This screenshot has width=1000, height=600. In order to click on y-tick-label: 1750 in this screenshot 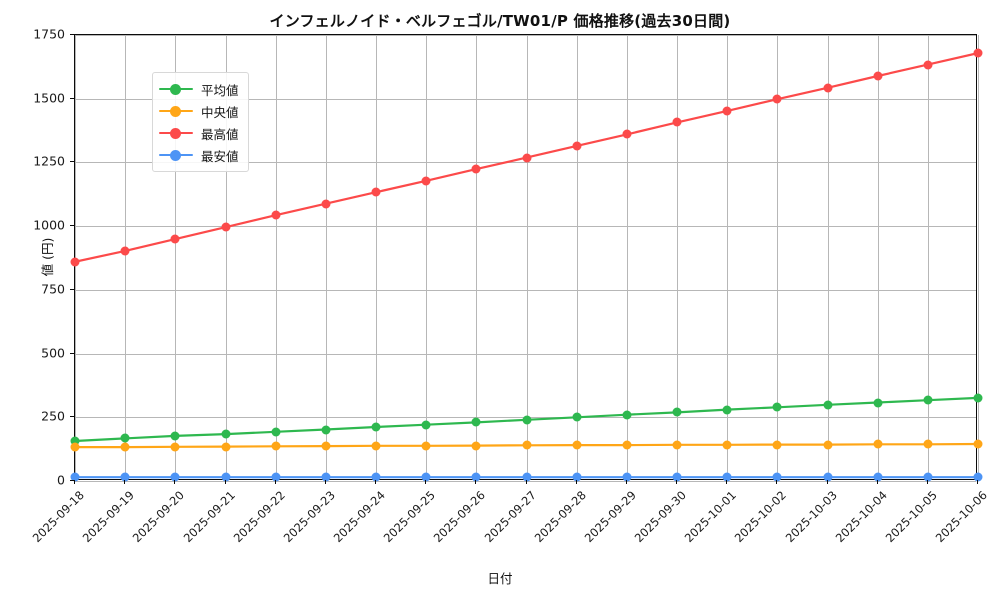, I will do `click(49, 34)`.